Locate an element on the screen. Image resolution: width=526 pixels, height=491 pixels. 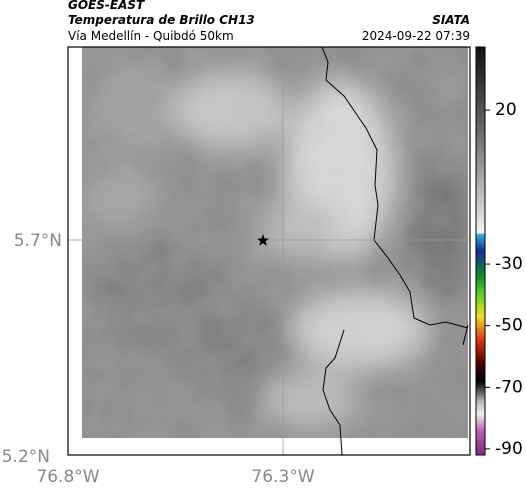
source: SIATA is located at coordinates (451, 20).